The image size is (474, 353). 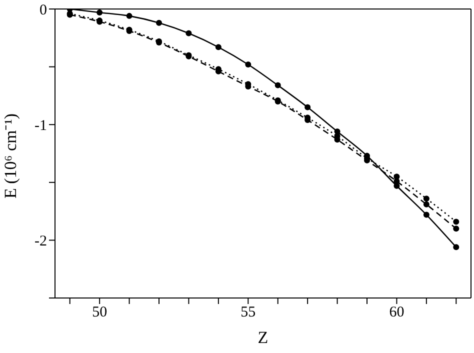 What do you see at coordinates (10, 156) in the screenshot?
I see `y-axis-title: E (10⁶ cm⁻¹)` at bounding box center [10, 156].